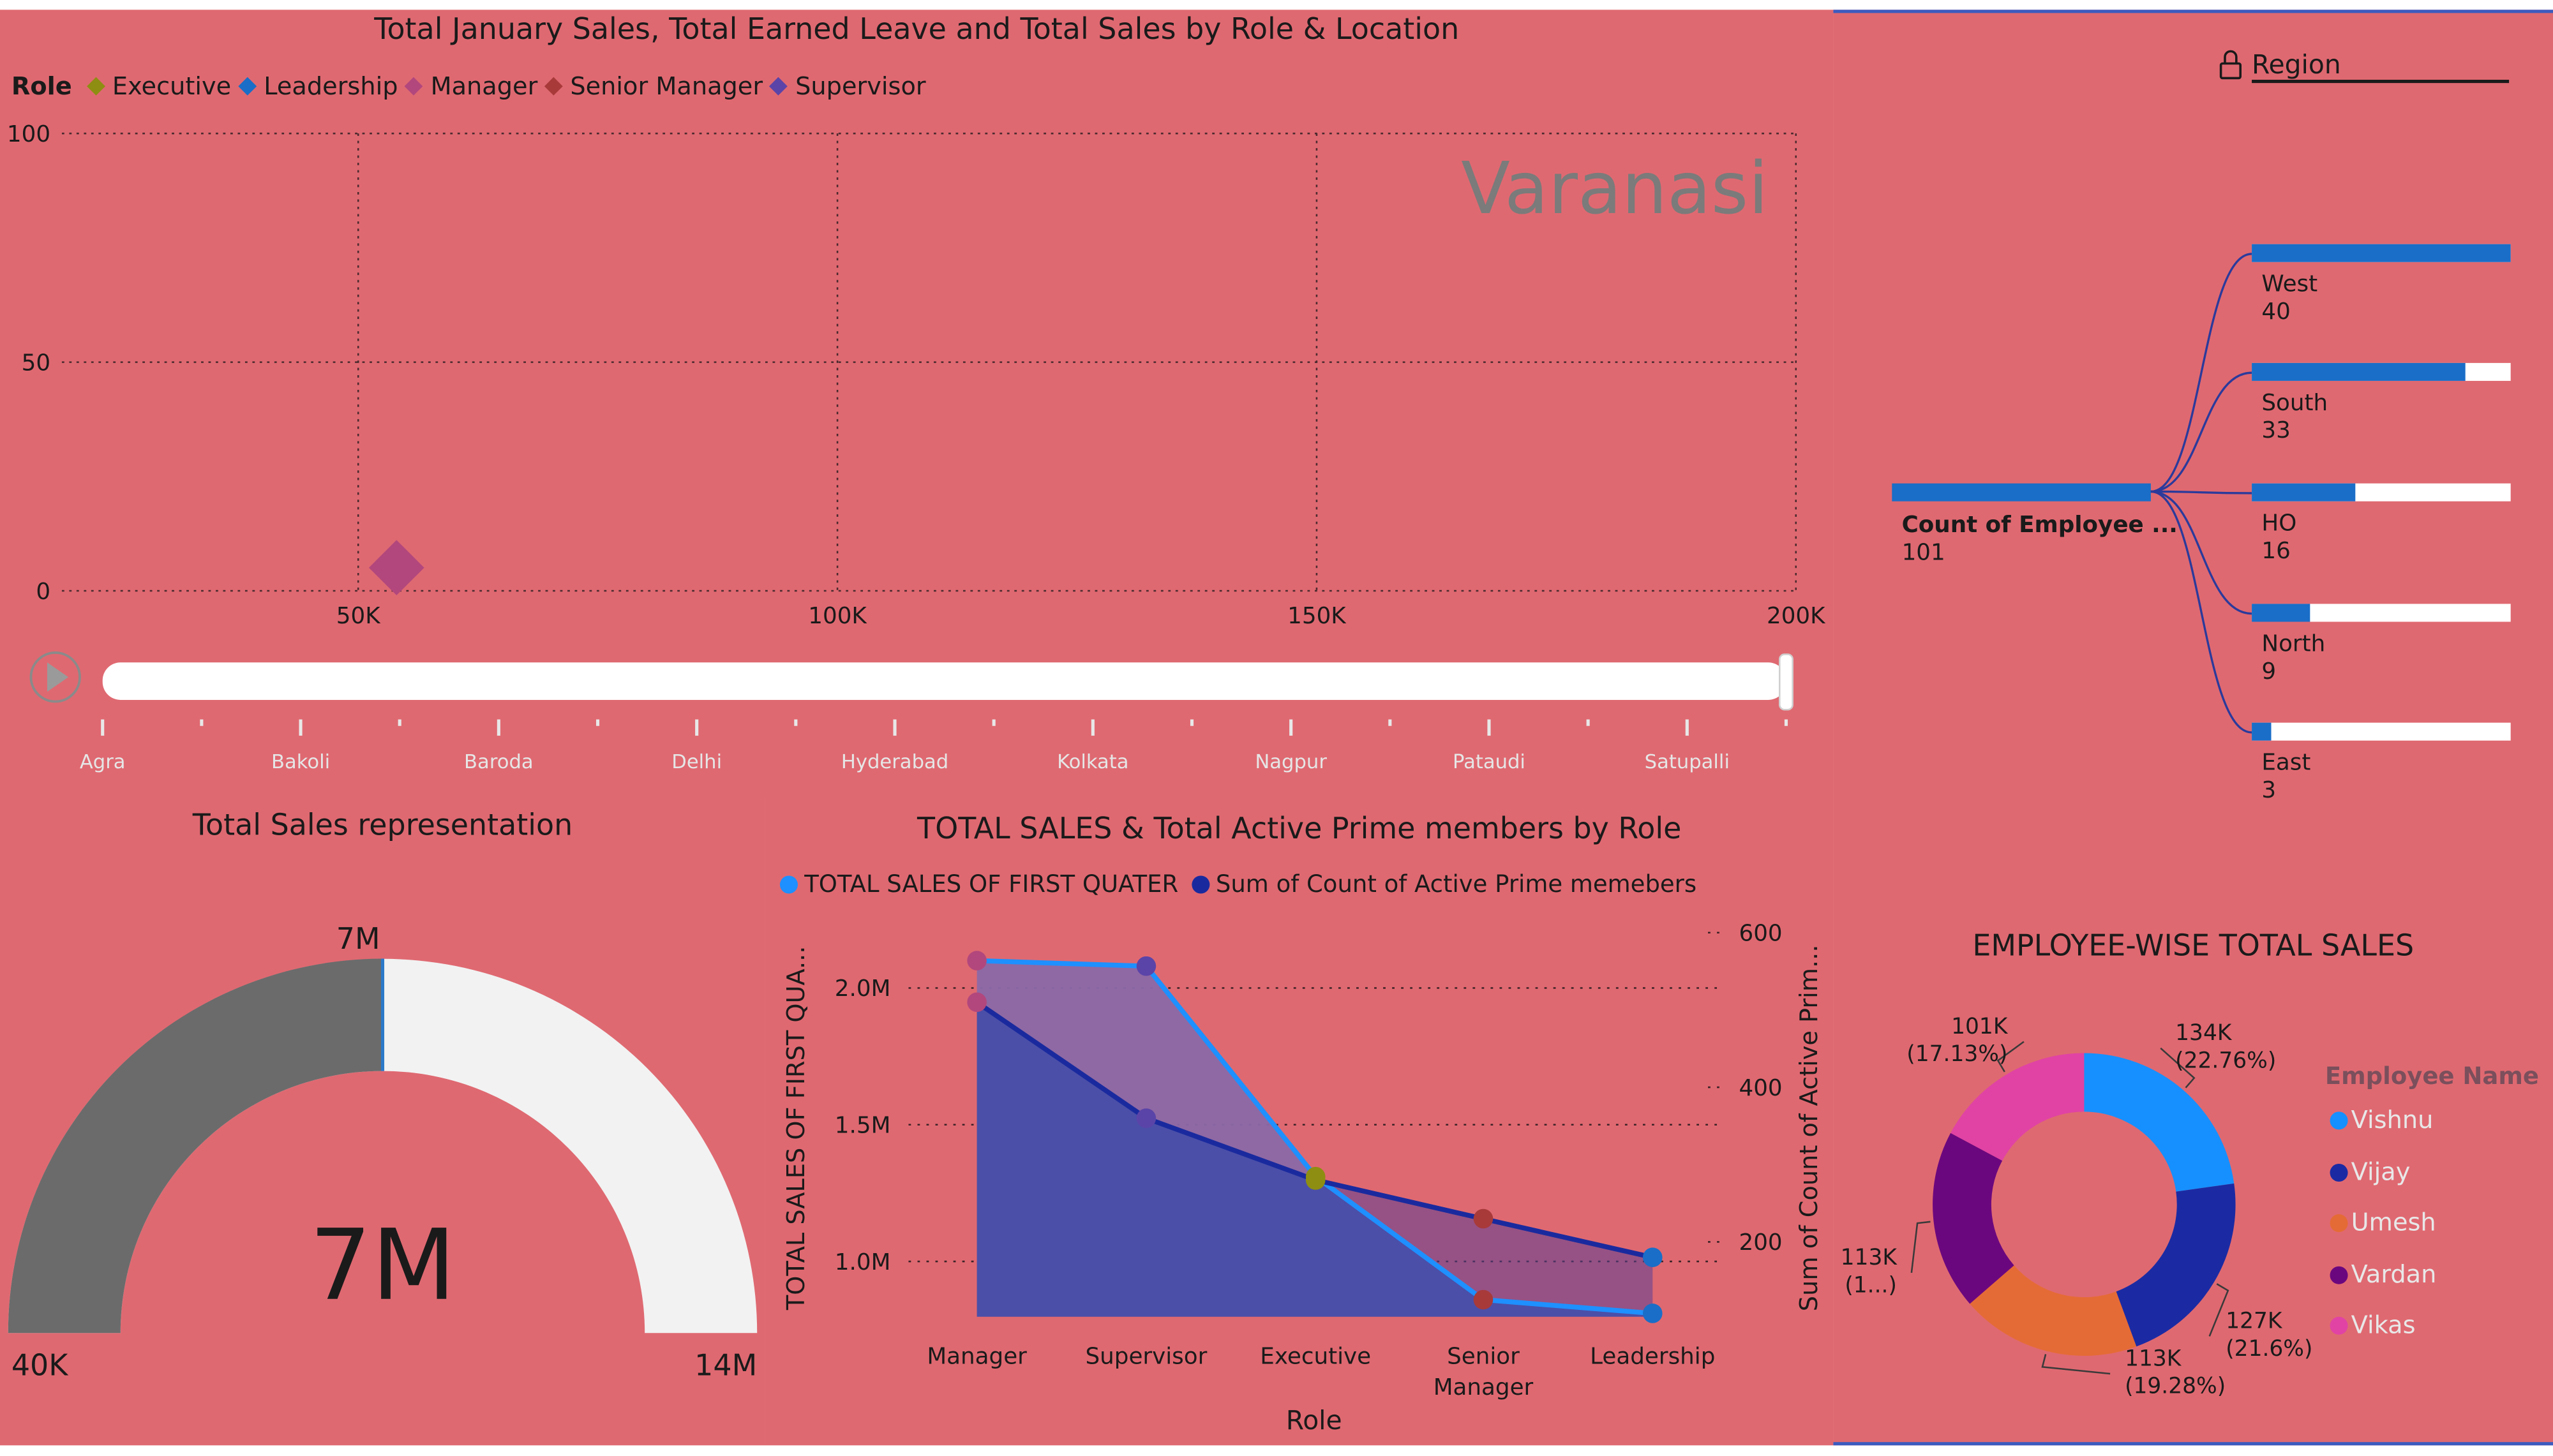 The image size is (2553, 1456). What do you see at coordinates (2254, 1321) in the screenshot?
I see `donut-value-label: 127K` at bounding box center [2254, 1321].